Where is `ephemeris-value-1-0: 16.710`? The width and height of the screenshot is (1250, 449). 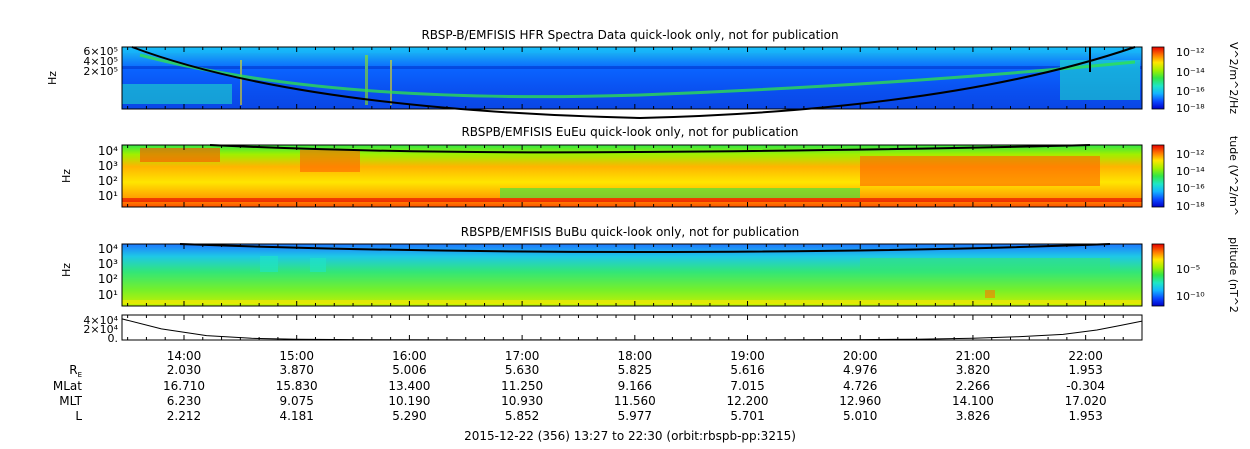 ephemeris-value-1-0: 16.710 is located at coordinates (184, 386).